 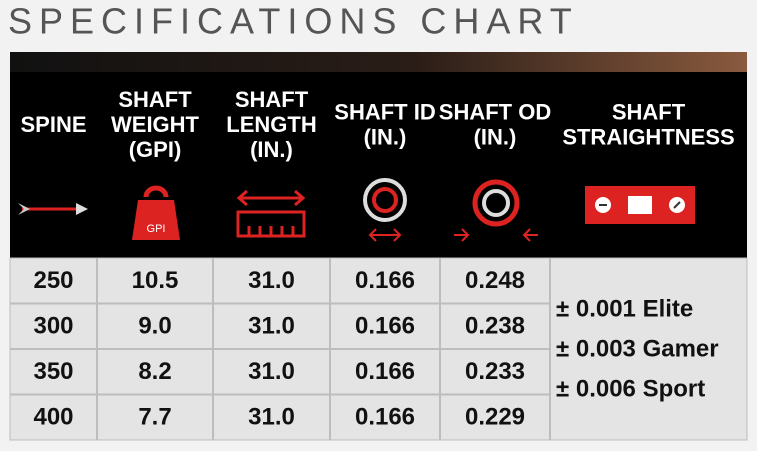 What do you see at coordinates (155, 124) in the screenshot?
I see `column-header: WEIGHT` at bounding box center [155, 124].